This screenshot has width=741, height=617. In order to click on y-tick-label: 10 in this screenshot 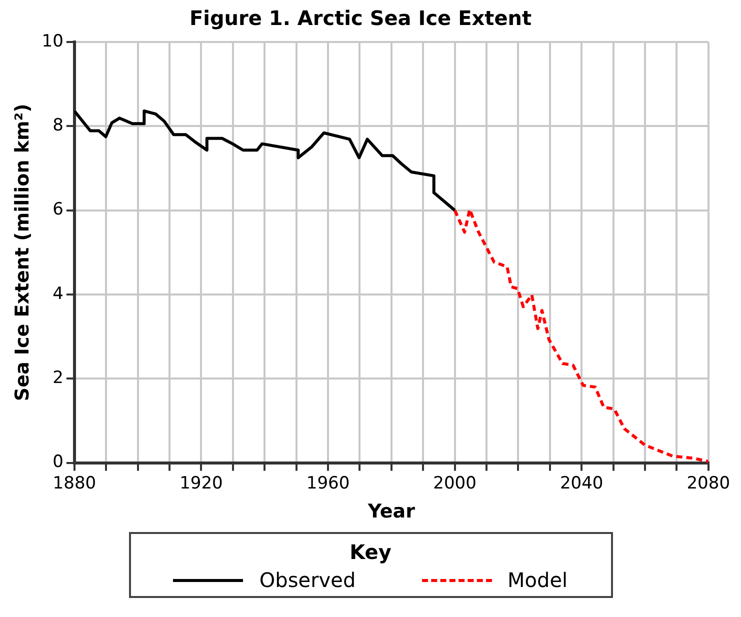, I will do `click(53, 41)`.